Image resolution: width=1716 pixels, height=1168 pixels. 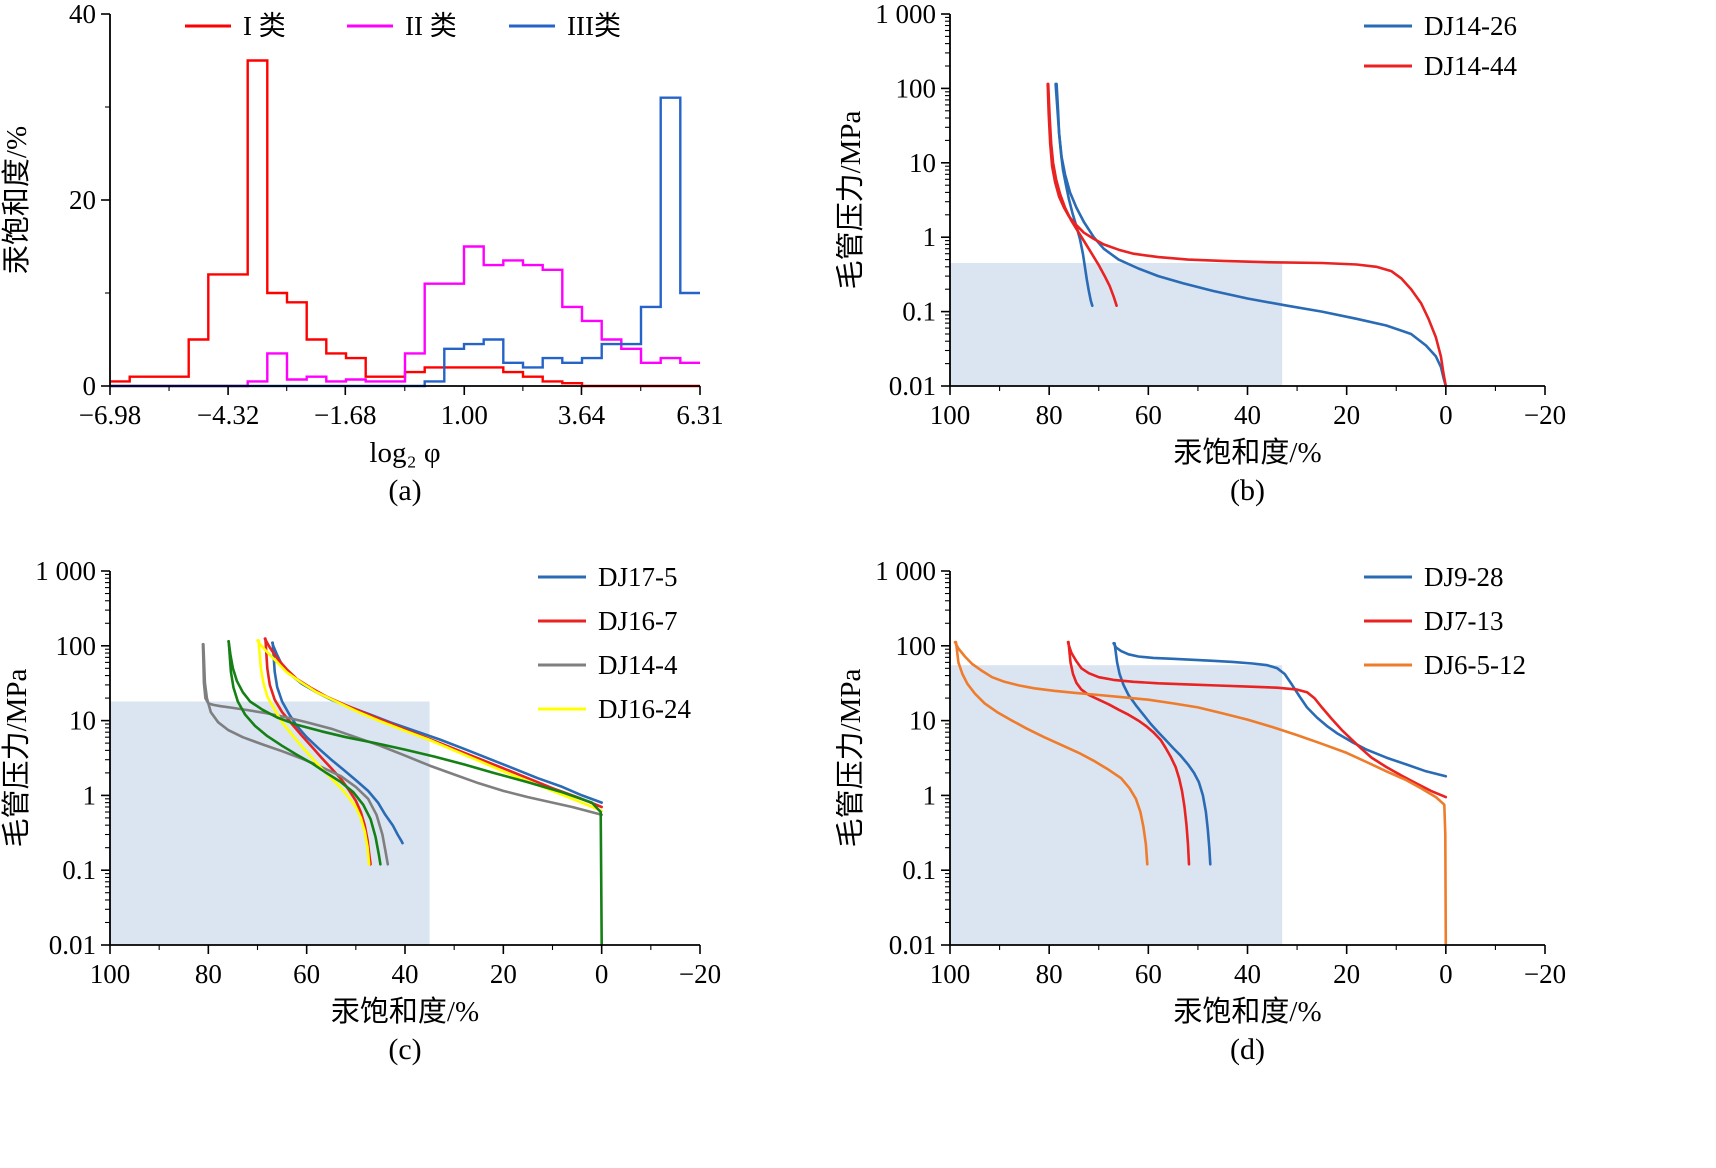 What do you see at coordinates (110, 415) in the screenshot?
I see `x-tick-label: −6.98` at bounding box center [110, 415].